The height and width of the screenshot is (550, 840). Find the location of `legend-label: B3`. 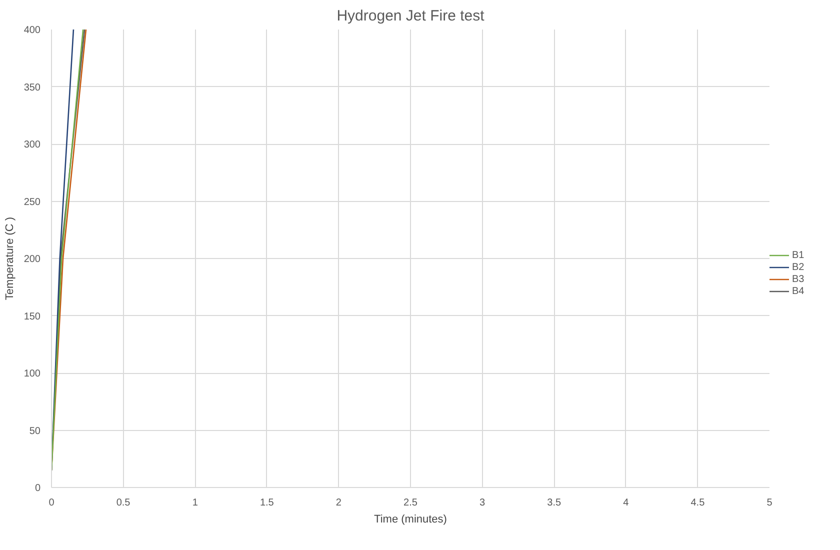

legend-label: B3 is located at coordinates (799, 279).